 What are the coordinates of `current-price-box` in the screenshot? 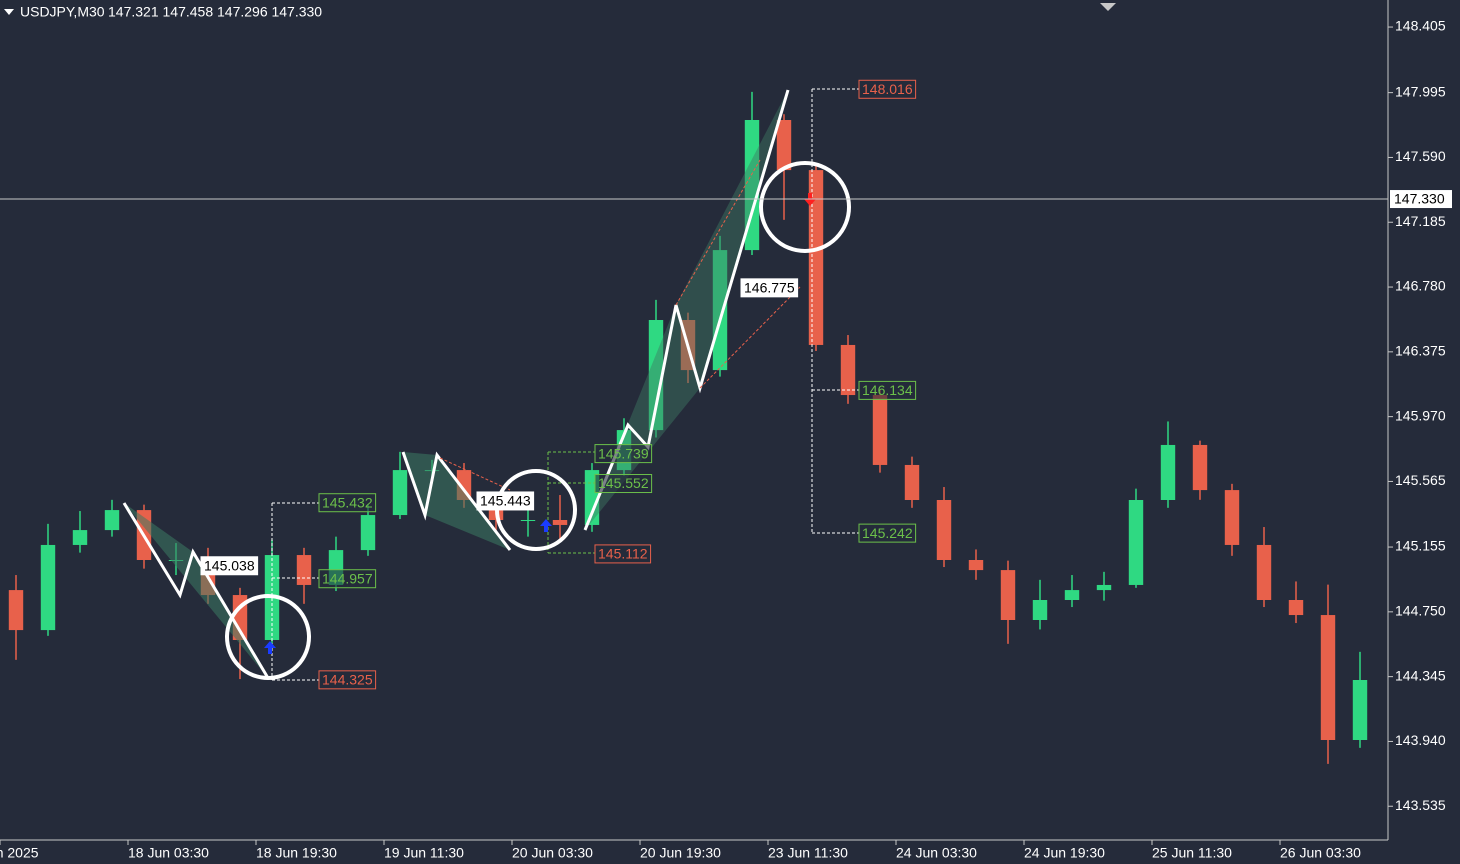 It's located at (1421, 199).